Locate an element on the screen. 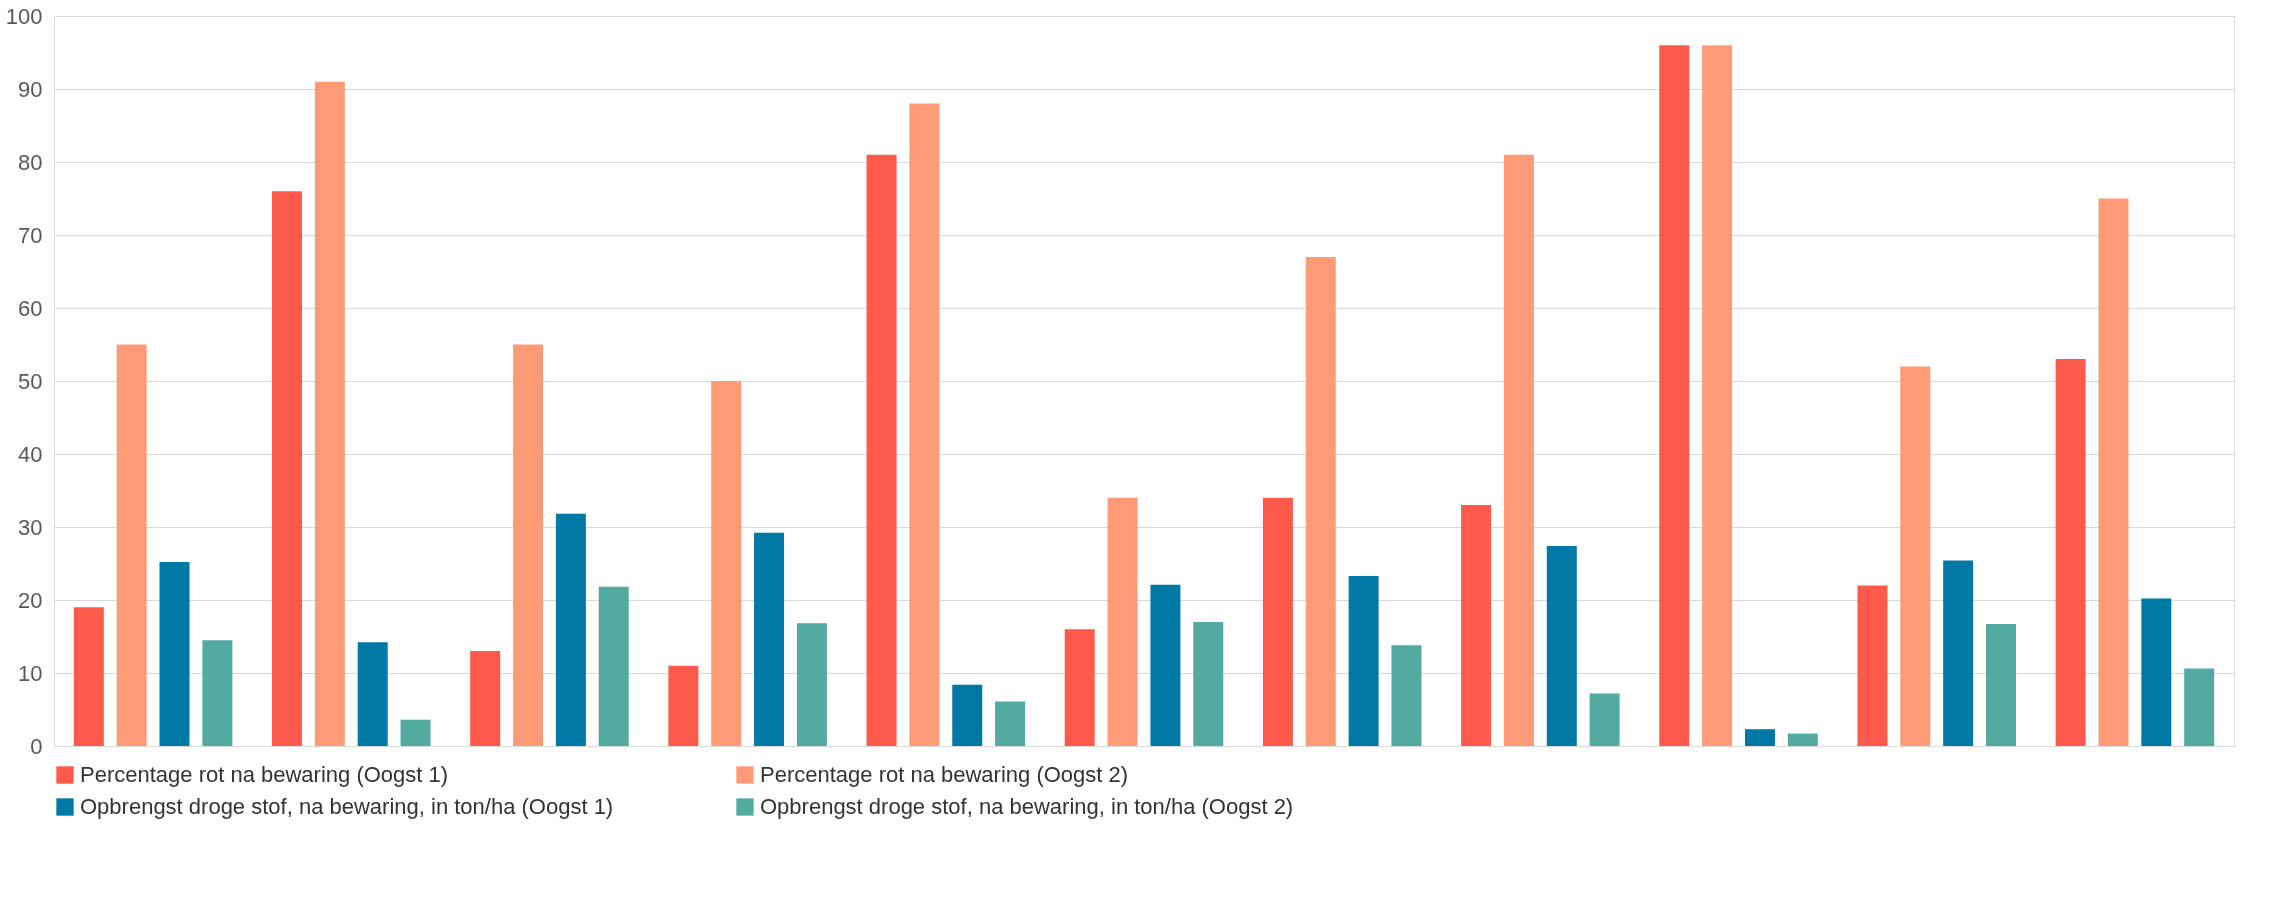 The height and width of the screenshot is (913, 2290). y-tick-label: 20 is located at coordinates (30, 600).